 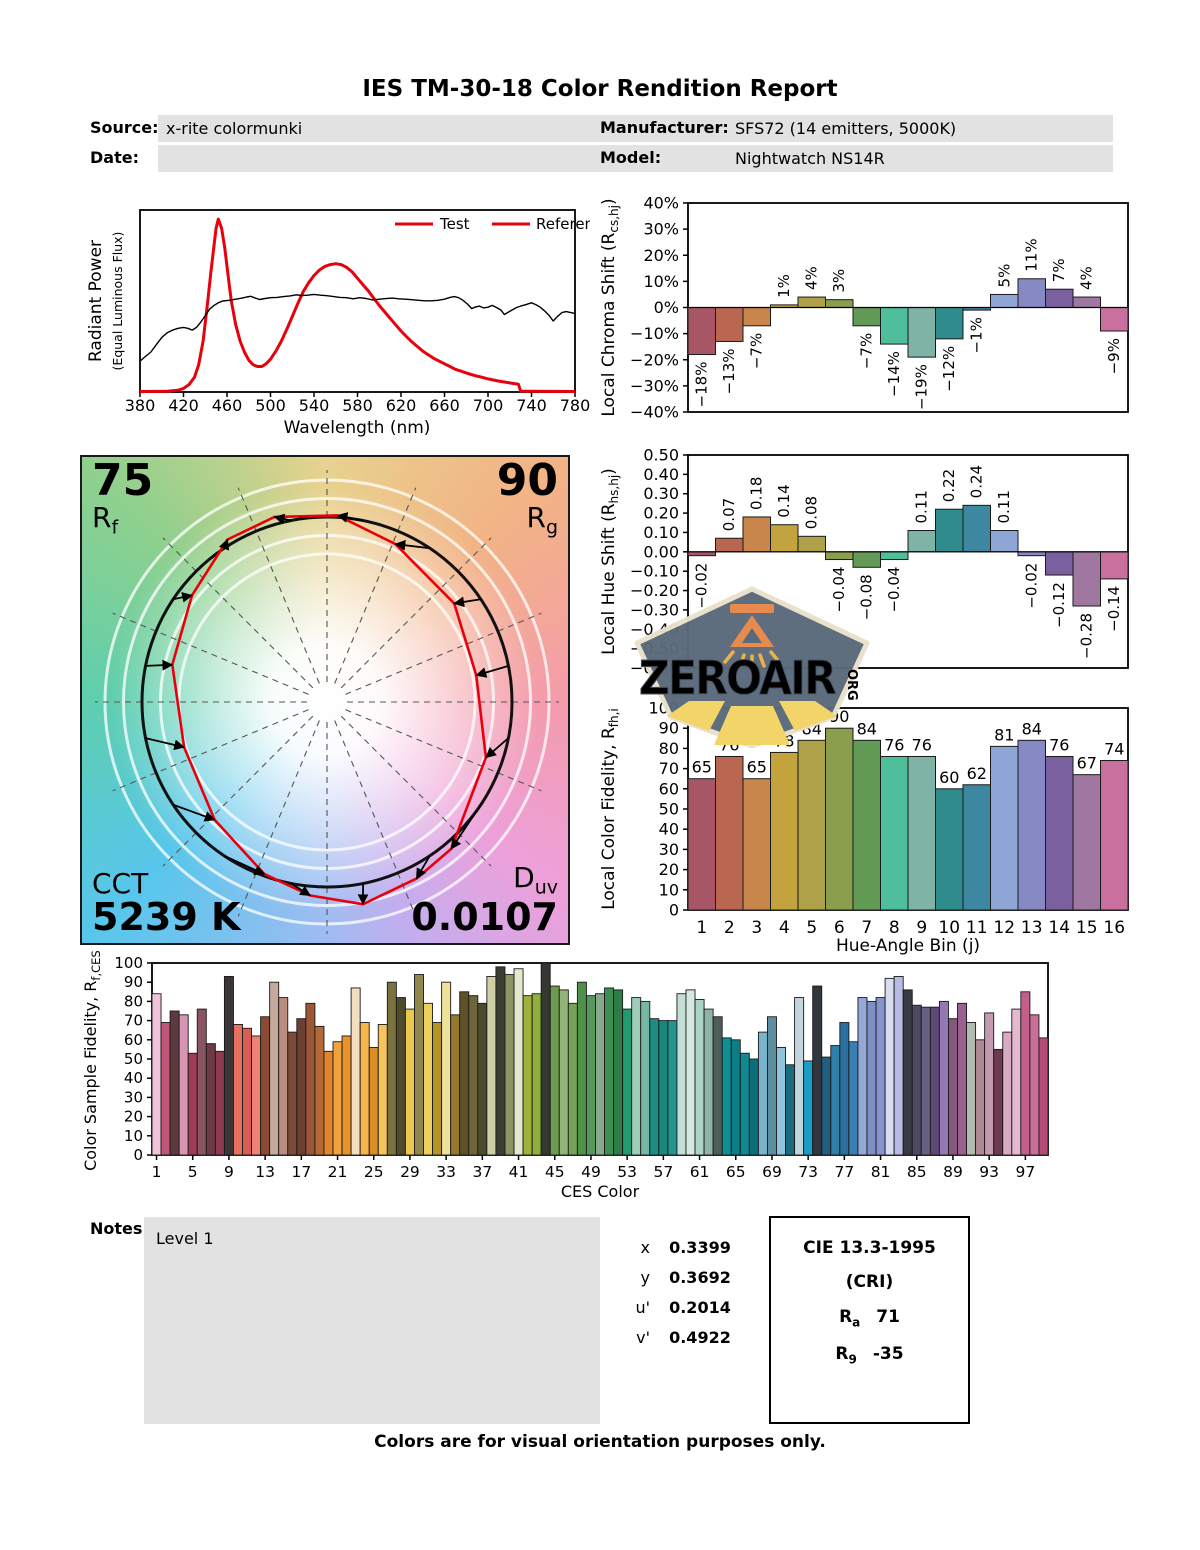 What do you see at coordinates (128, 963) in the screenshot?
I see `tick-label: 100` at bounding box center [128, 963].